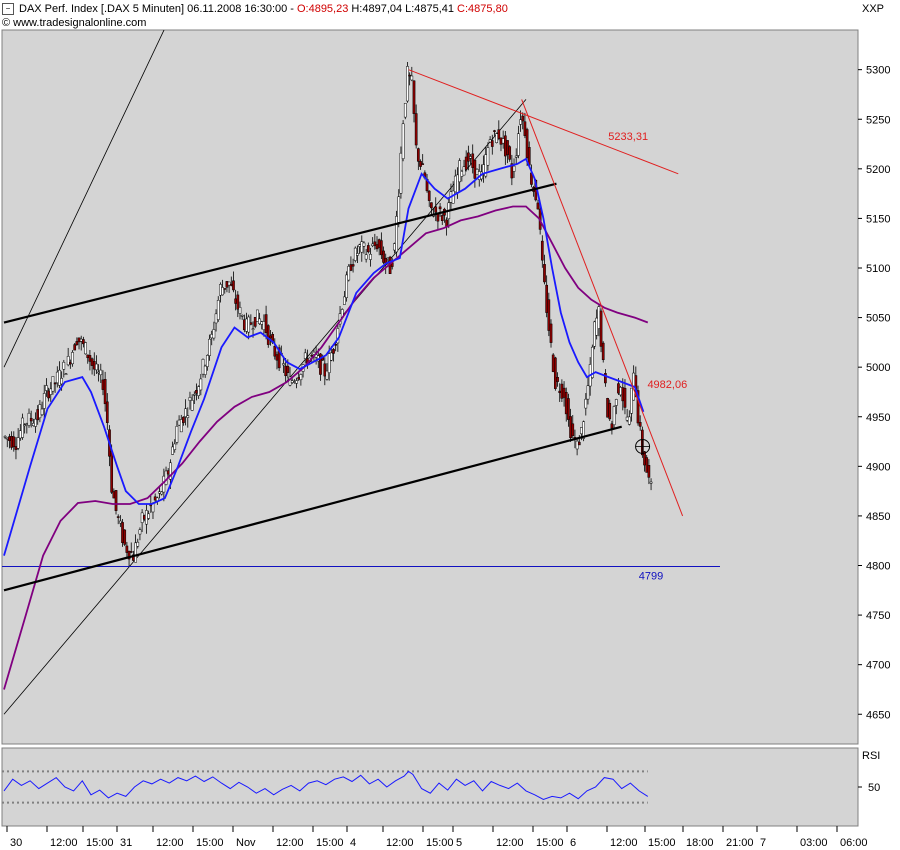  I want to click on x-tick-label: 21:00, so click(740, 843).